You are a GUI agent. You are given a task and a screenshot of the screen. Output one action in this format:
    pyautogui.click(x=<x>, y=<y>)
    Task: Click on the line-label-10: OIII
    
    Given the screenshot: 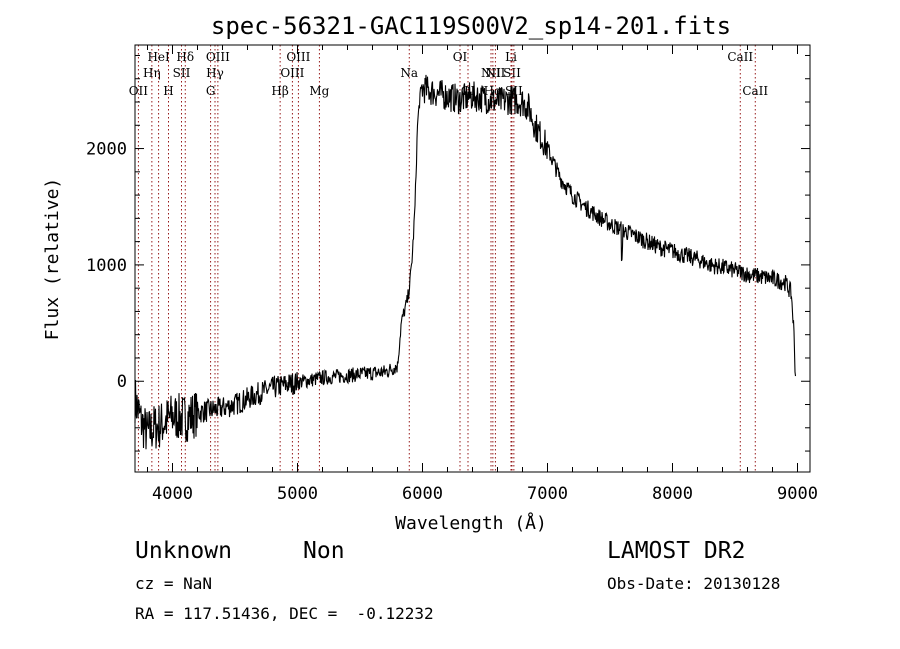 What is the action you would take?
    pyautogui.click(x=292, y=73)
    